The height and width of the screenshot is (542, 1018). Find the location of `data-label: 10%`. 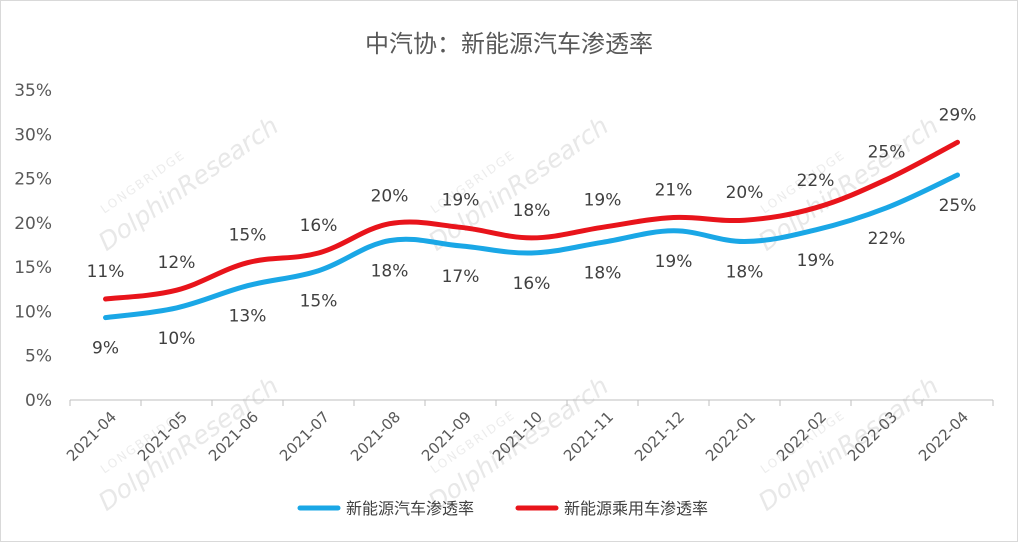

data-label: 10% is located at coordinates (177, 339).